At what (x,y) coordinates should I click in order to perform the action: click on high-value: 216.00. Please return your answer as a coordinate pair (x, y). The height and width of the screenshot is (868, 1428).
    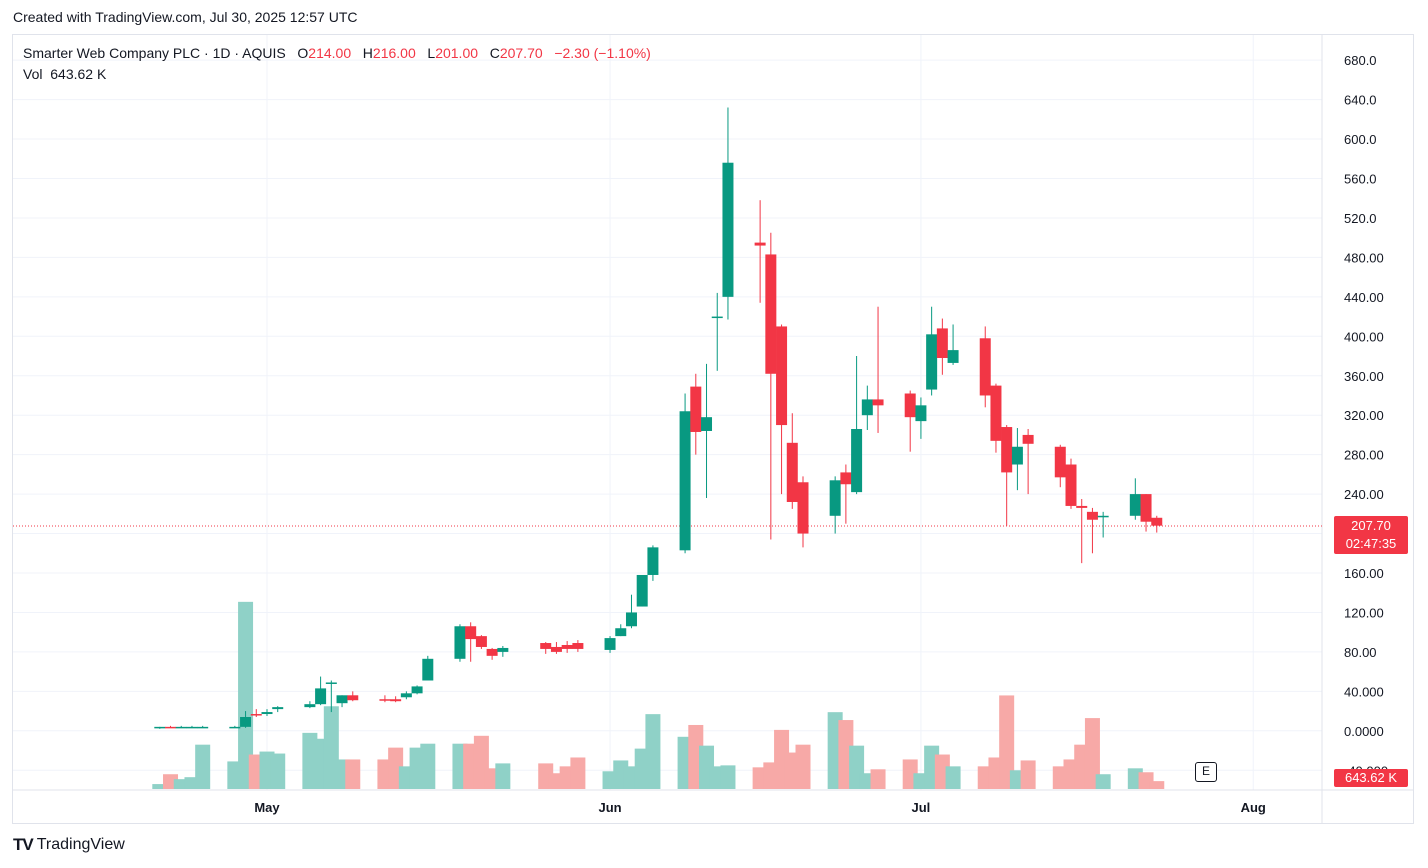
    Looking at the image, I should click on (394, 53).